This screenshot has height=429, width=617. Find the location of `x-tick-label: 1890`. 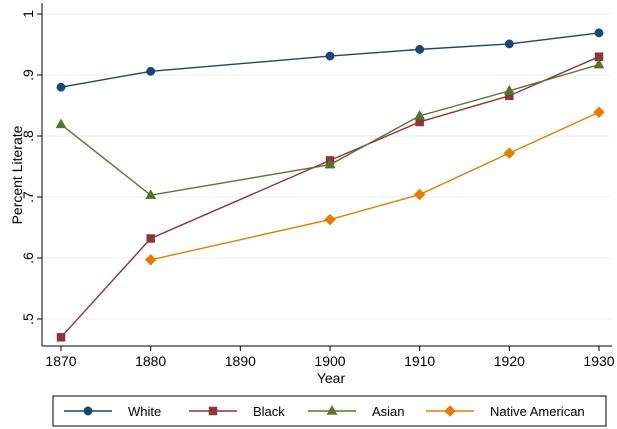

x-tick-label: 1890 is located at coordinates (240, 361).